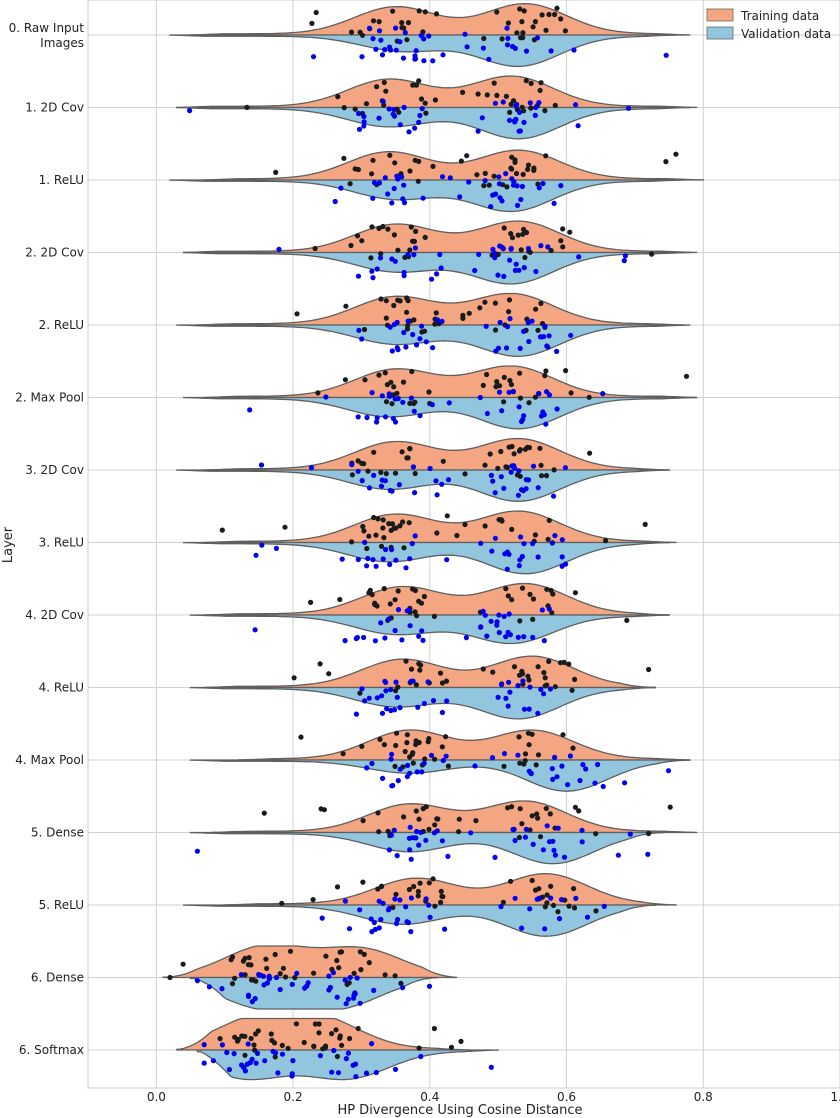 The height and width of the screenshot is (1118, 840). I want to click on x-axis-label: HP Divergence Using Cosine Distance, so click(459, 1110).